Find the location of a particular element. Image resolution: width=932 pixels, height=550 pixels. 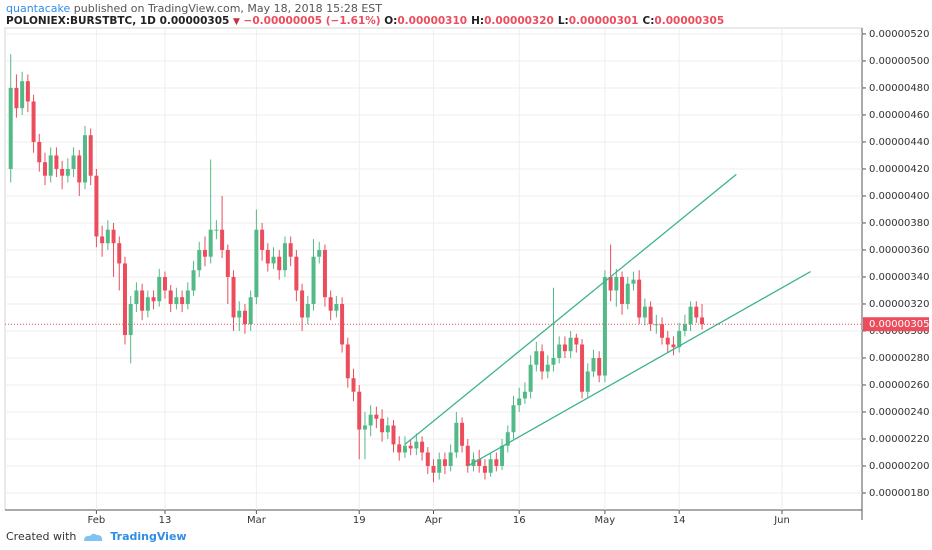

last-price-box is located at coordinates (896, 324).